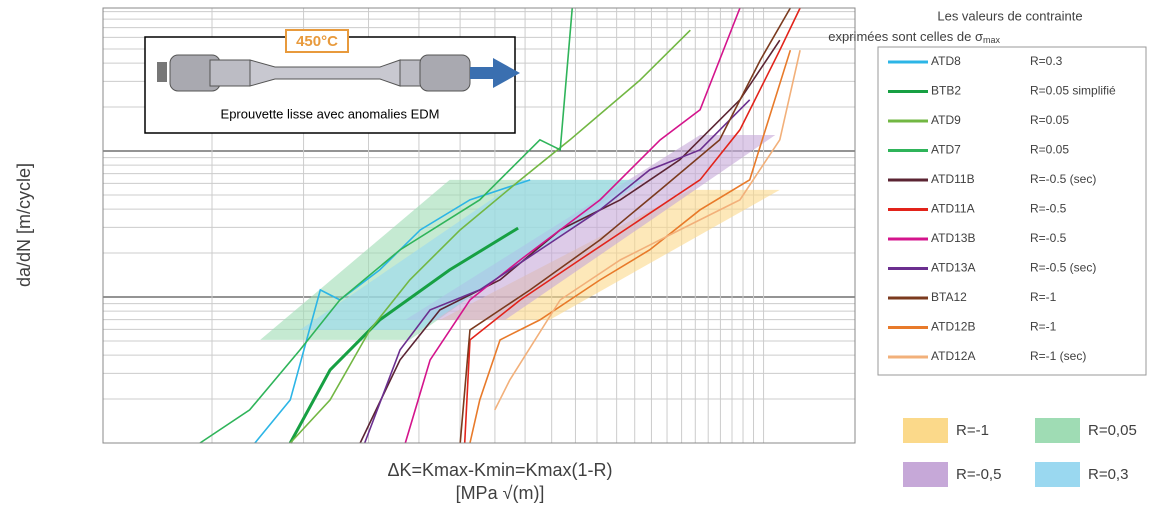 The width and height of the screenshot is (1156, 513). Describe the element at coordinates (953, 327) in the screenshot. I see `legend-label: ATD12B` at that location.